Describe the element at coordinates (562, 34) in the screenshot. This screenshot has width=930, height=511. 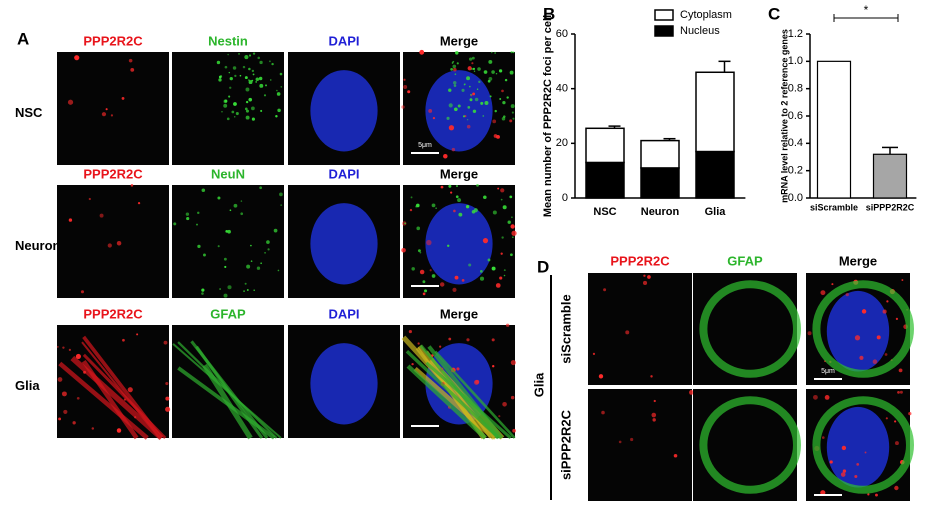
I see `y-tick-label: 60` at that location.